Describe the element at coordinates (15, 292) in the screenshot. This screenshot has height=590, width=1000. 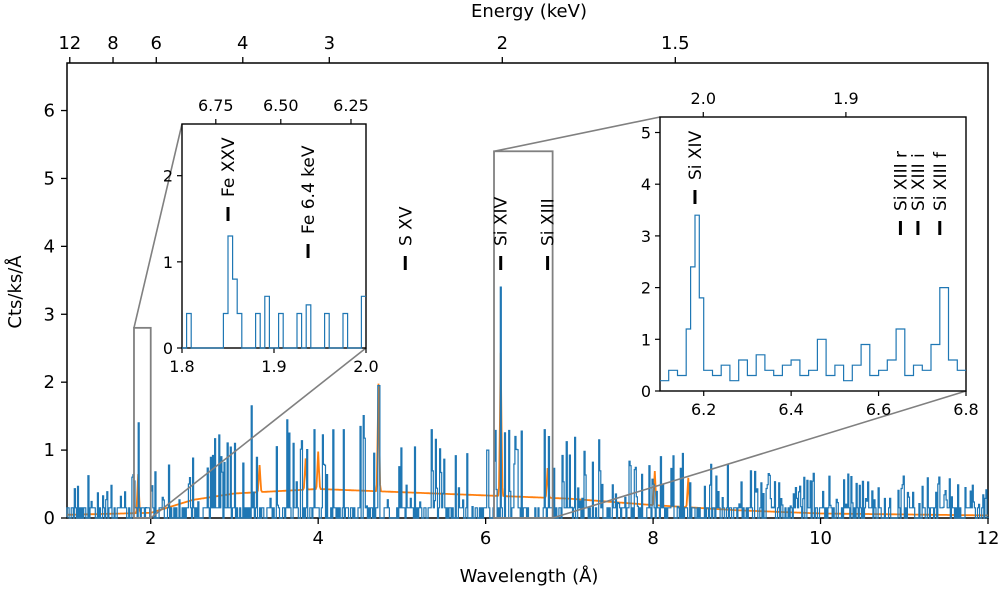
I see `y-axis-label: Cts/ks/Å` at that location.